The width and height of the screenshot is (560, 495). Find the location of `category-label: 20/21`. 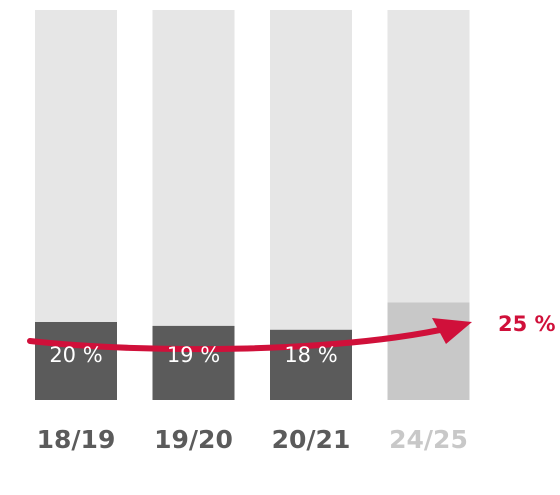

category-label: 20/21 is located at coordinates (311, 439).